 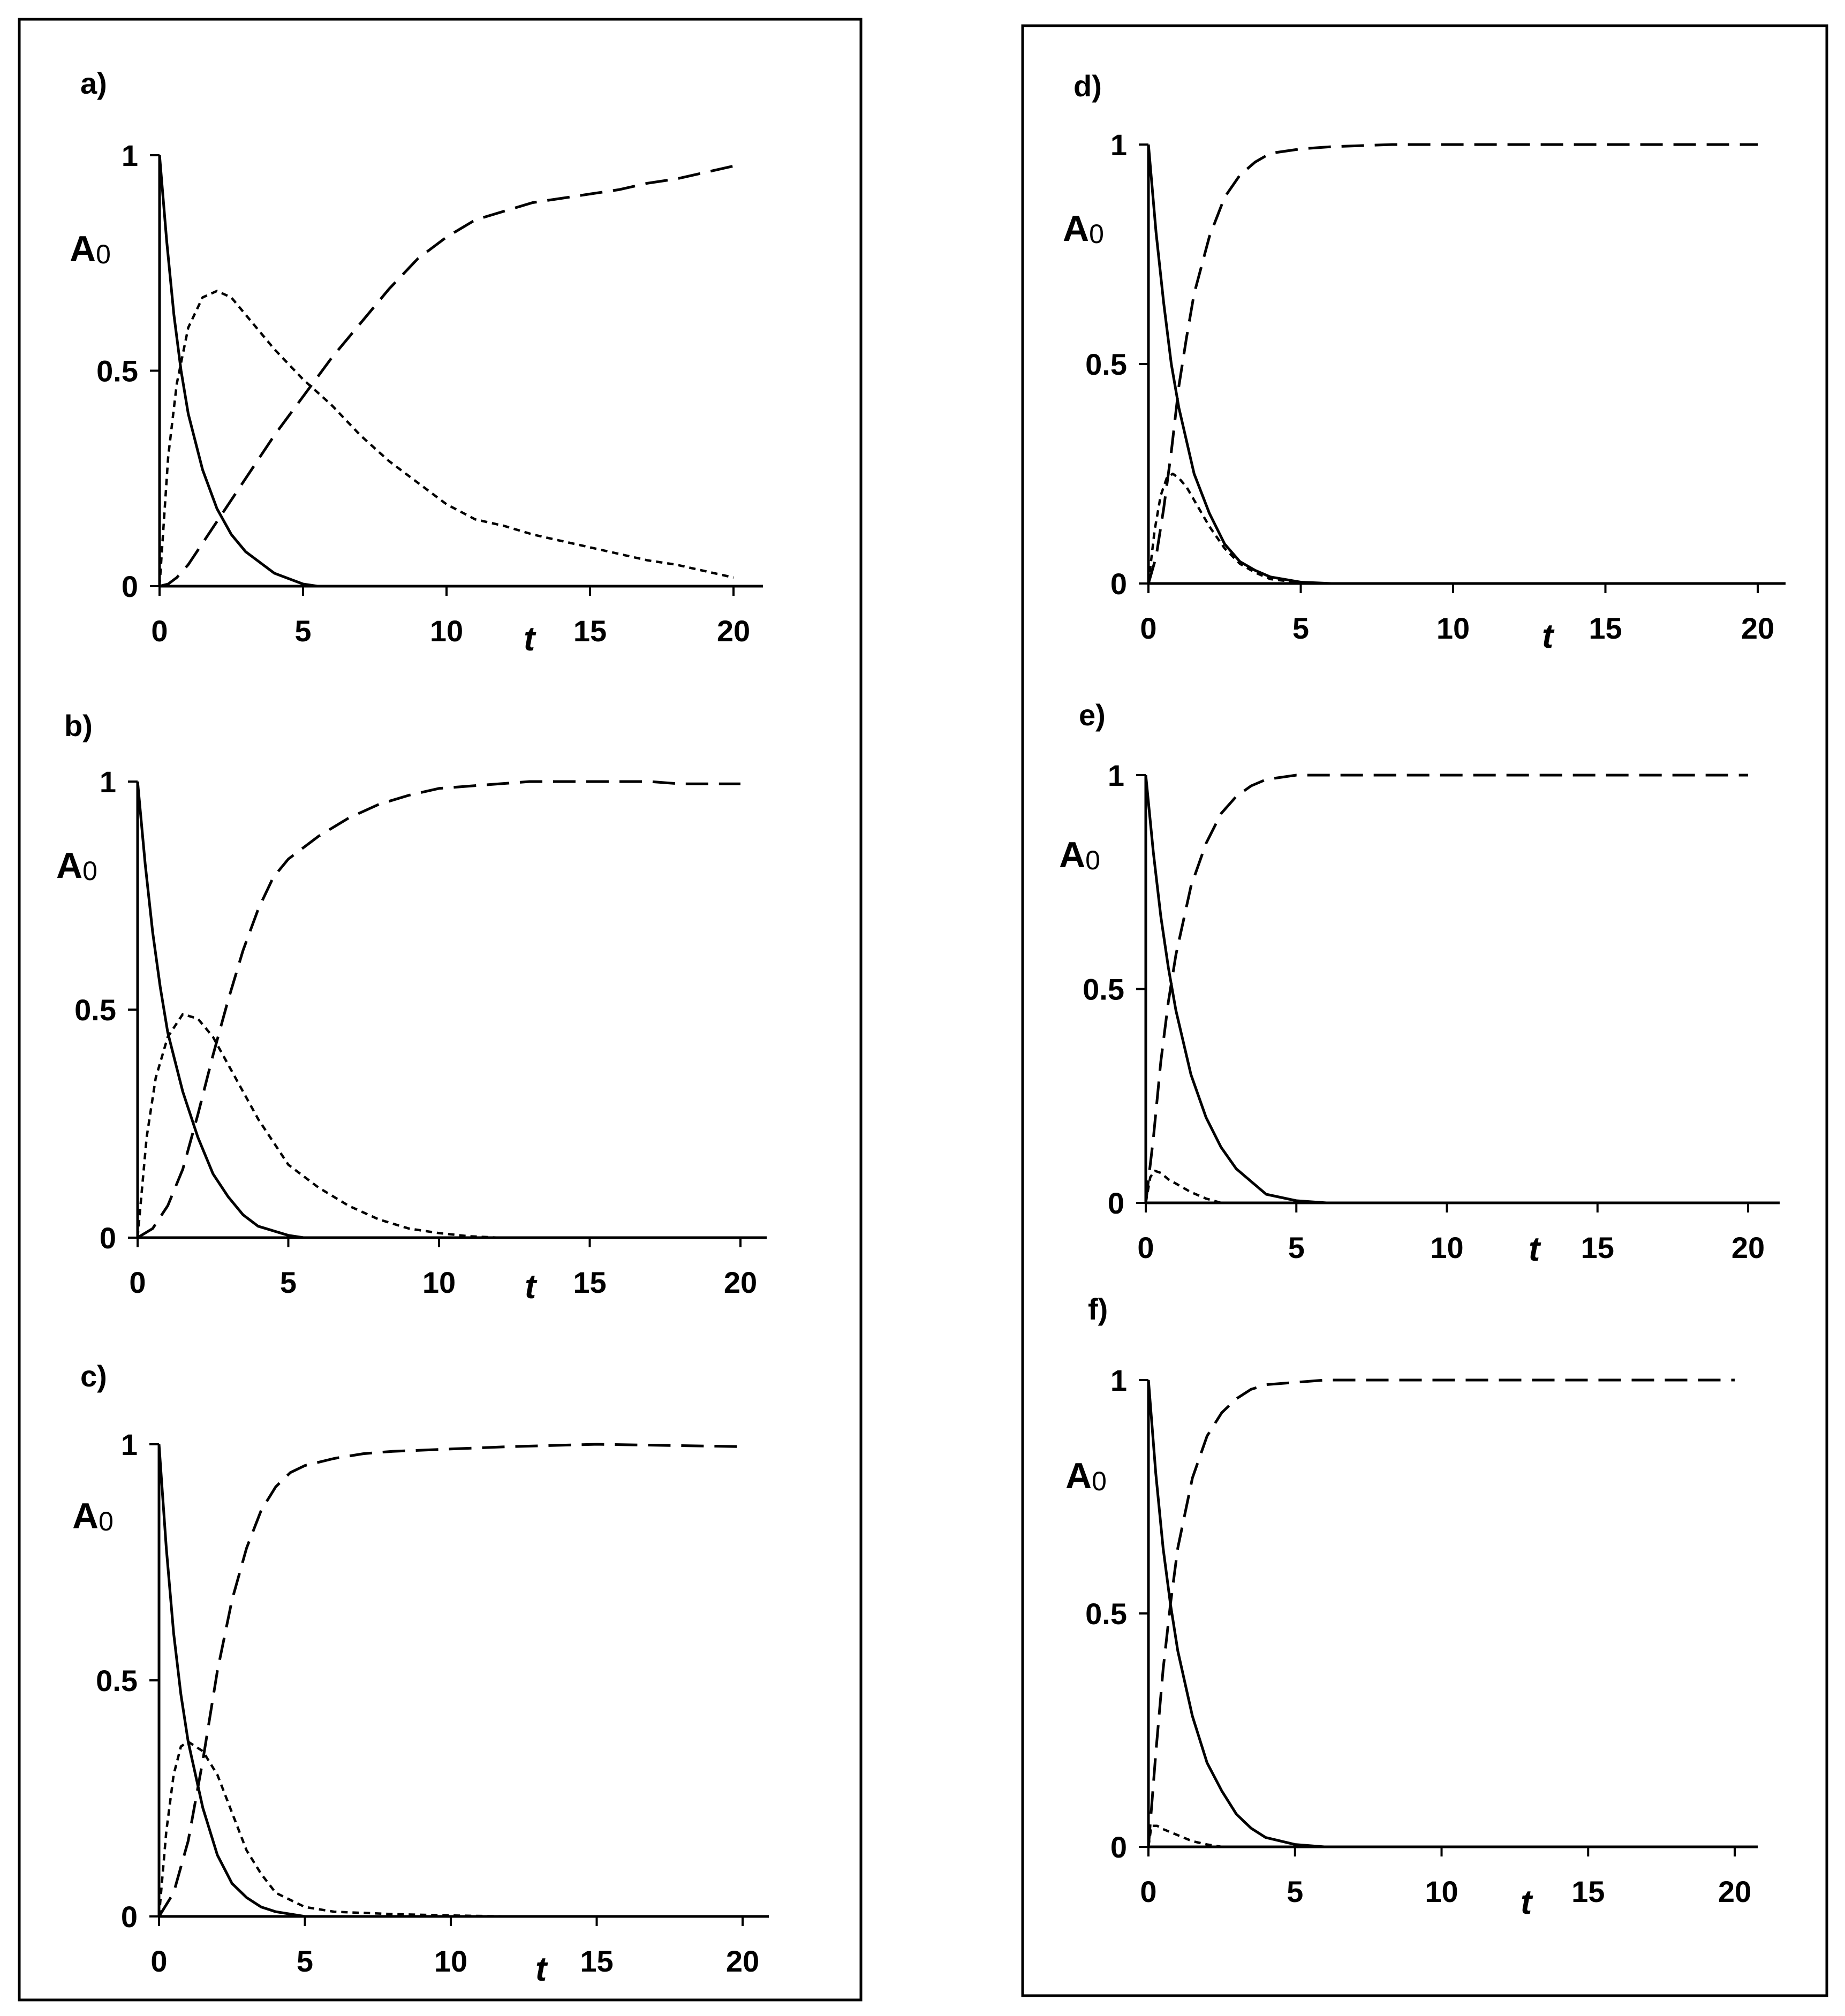 I want to click on chart-panel: d) 0 5 10 15 20 0 0.5 1 A0 t, so click(x=1425, y=362).